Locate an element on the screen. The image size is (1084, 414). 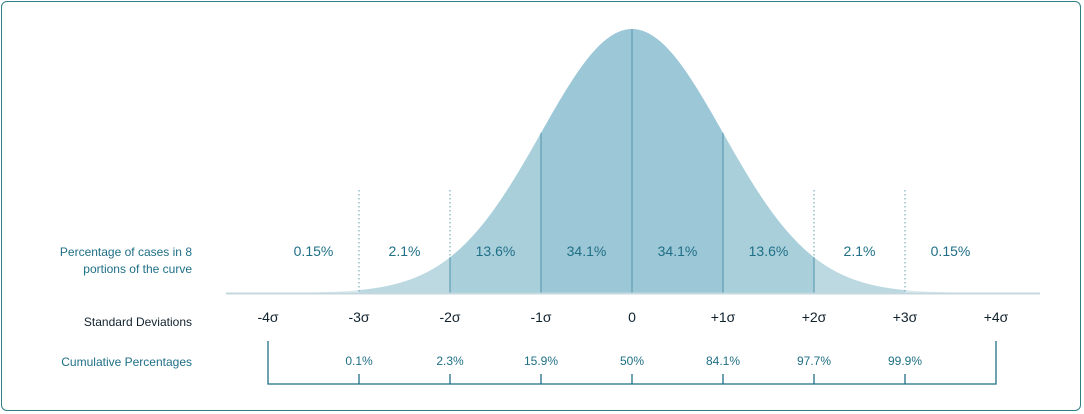
sd-tick-label: -2σ is located at coordinates (449, 317).